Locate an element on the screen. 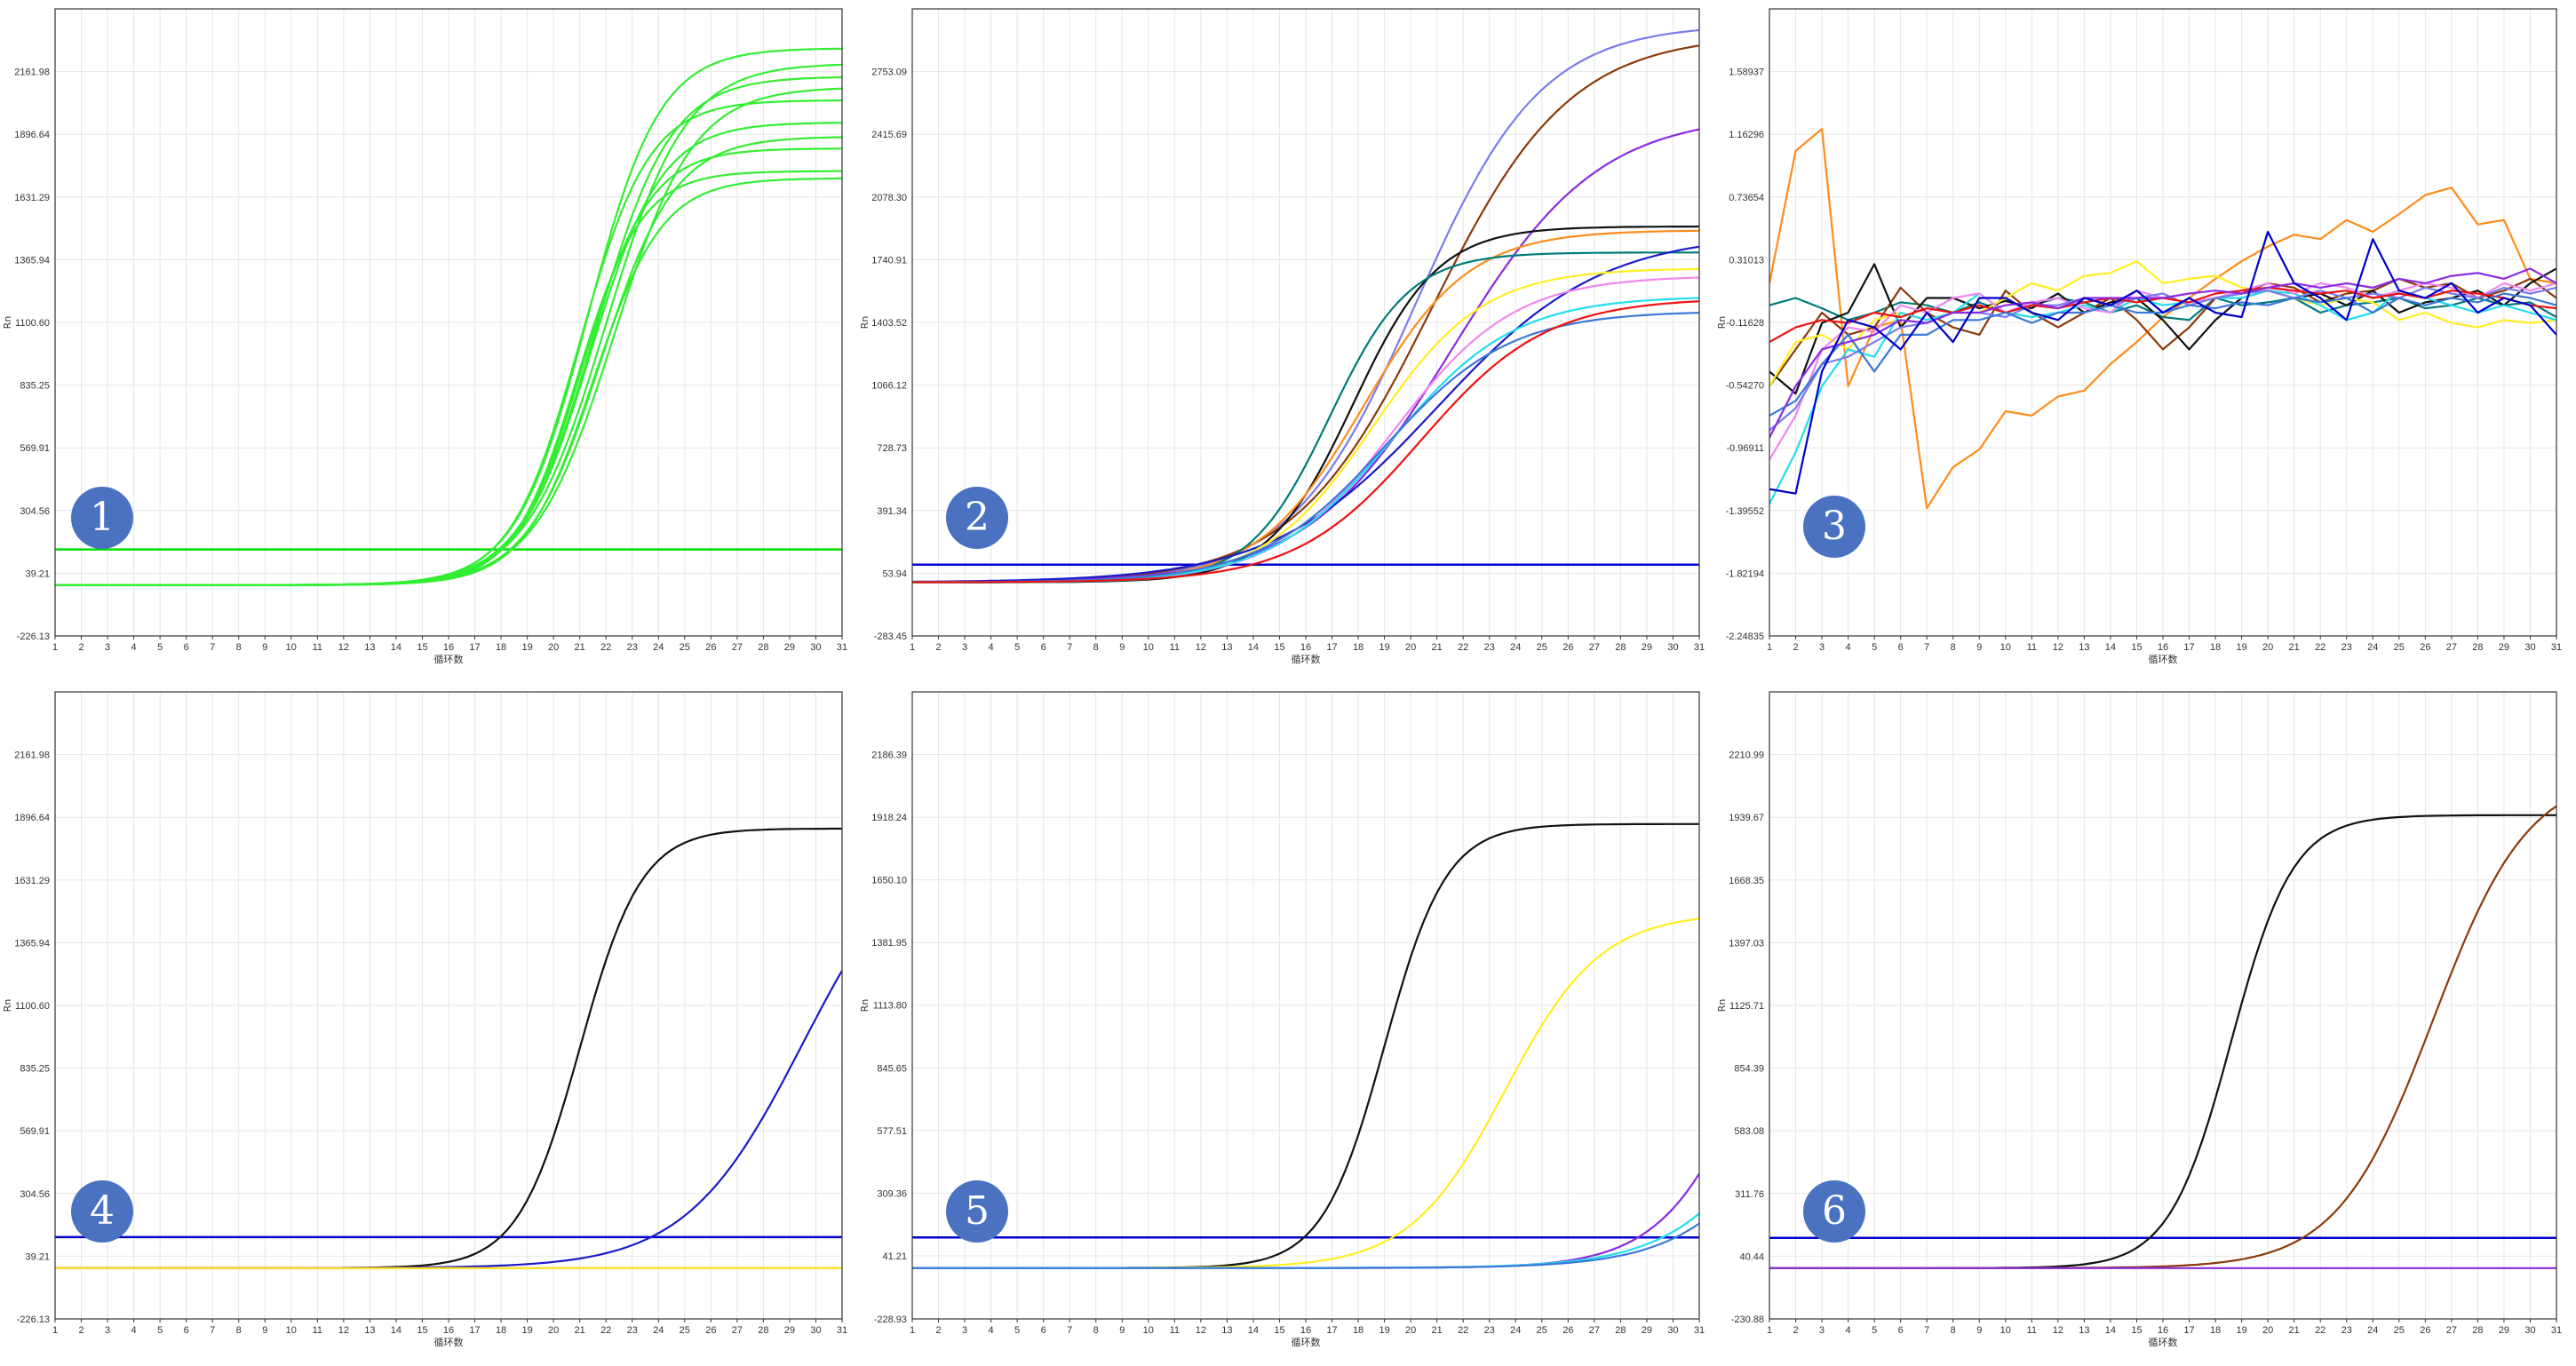 This screenshot has height=1366, width=2576. y-tick-label: 0.73654 is located at coordinates (1746, 198).